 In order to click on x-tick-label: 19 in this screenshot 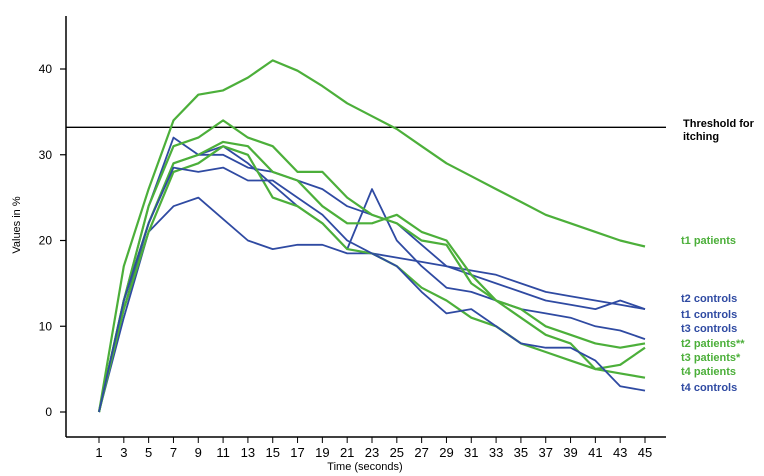, I will do `click(322, 452)`.